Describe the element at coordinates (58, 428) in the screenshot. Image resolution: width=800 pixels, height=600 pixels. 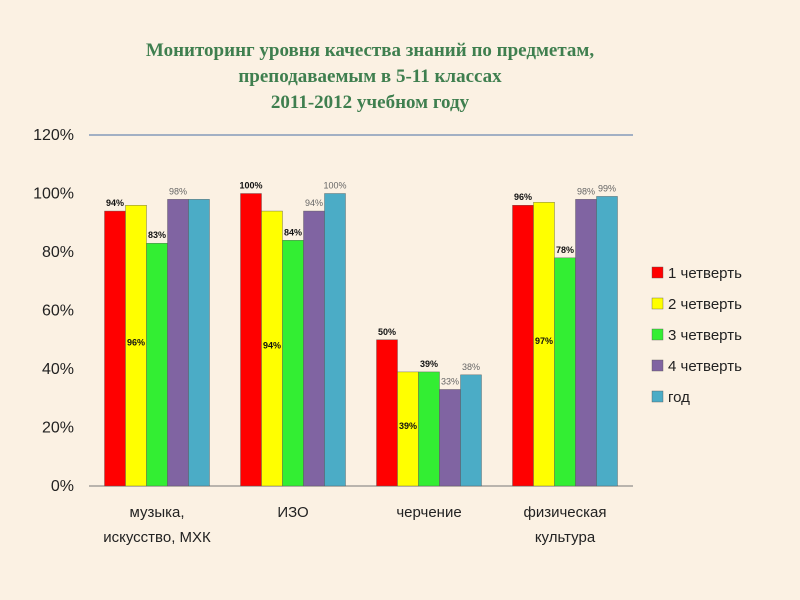
I see `y-tick-label: 20%` at that location.